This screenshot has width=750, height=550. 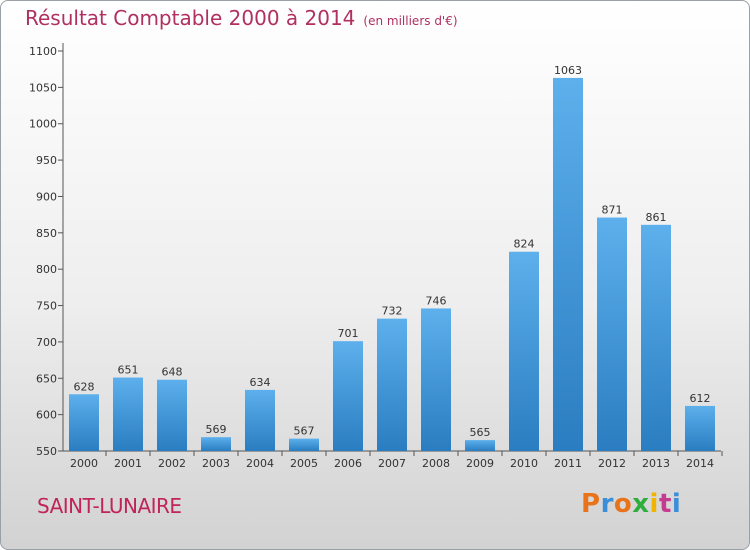 I want to click on x-tick-label: 2001, so click(x=128, y=463).